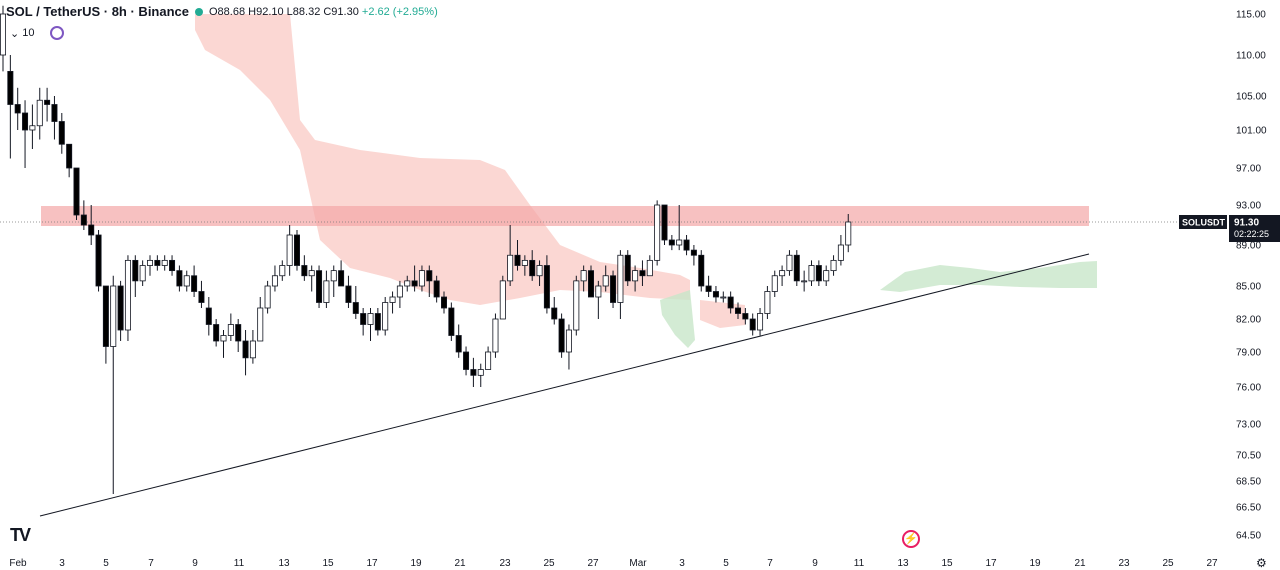 This screenshot has height=570, width=1280. What do you see at coordinates (911, 539) in the screenshot?
I see `flash-icon: ⚡` at bounding box center [911, 539].